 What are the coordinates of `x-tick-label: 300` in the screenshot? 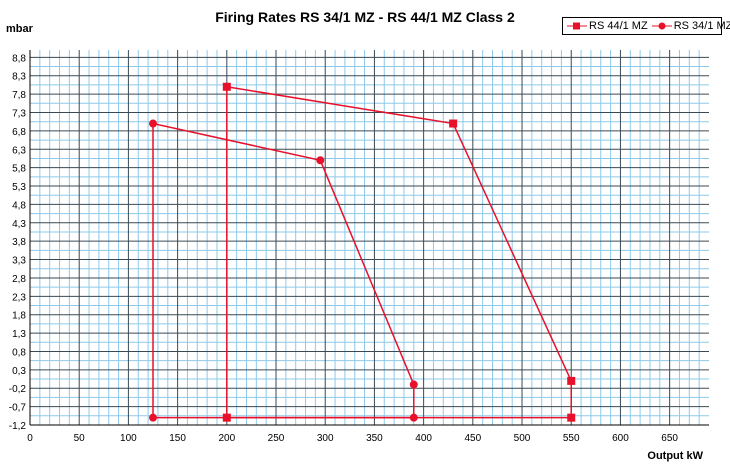 It's located at (325, 438).